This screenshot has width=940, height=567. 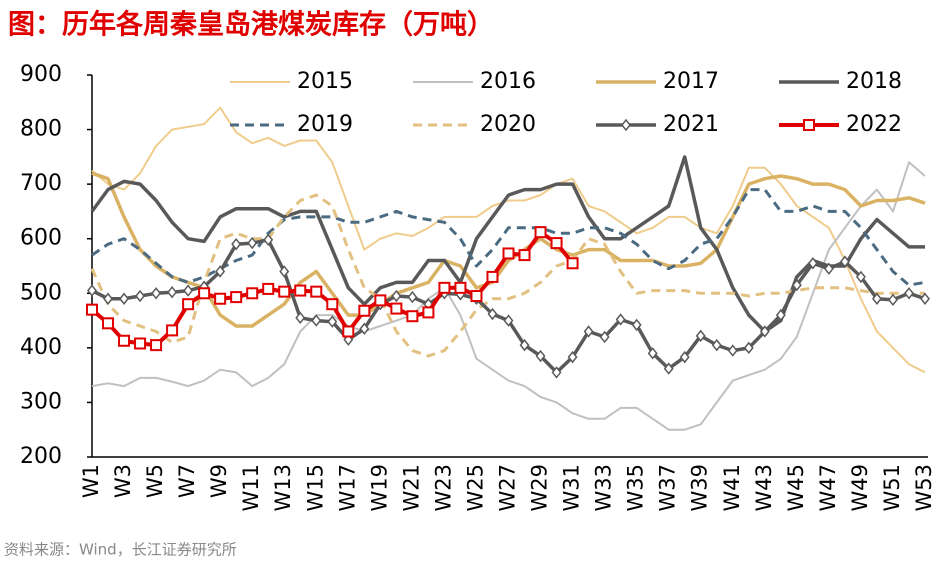 What do you see at coordinates (443, 488) in the screenshot?
I see `x-tick-label: W23` at bounding box center [443, 488].